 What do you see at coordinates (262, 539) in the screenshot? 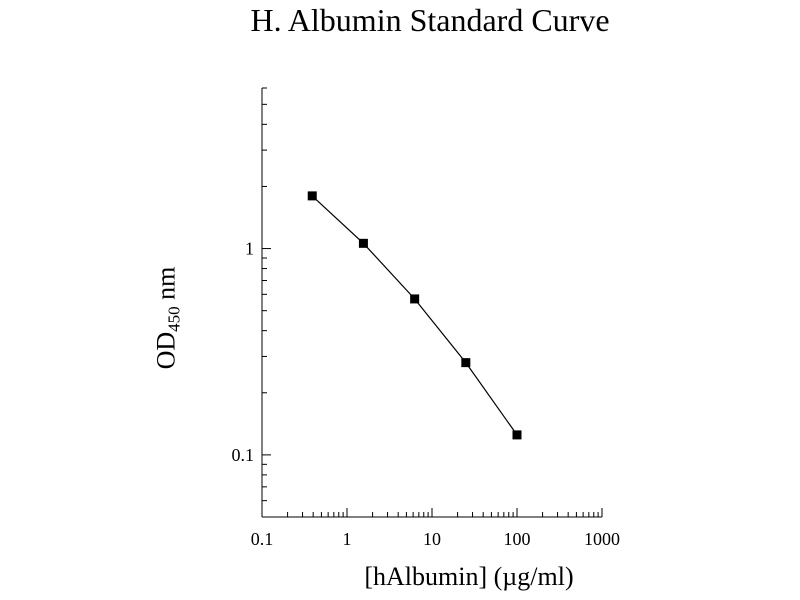
I see `x-tick-label: 0.1` at bounding box center [262, 539].